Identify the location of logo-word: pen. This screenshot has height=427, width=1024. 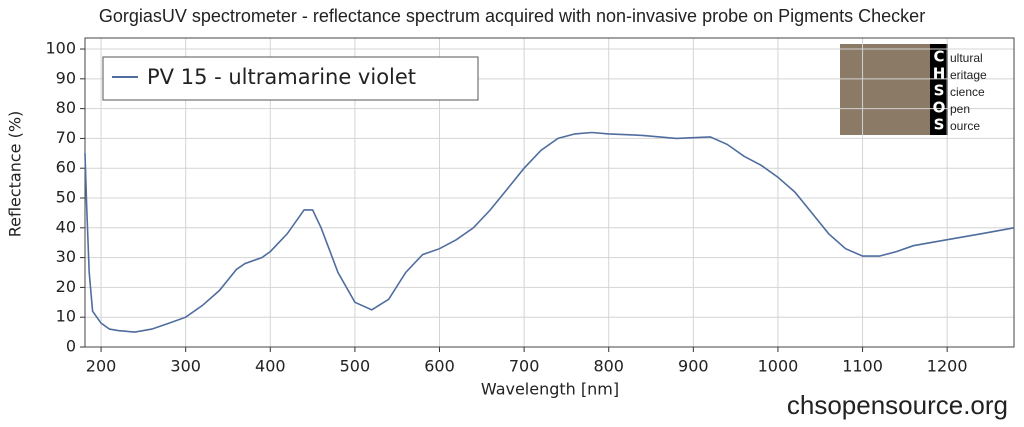
(960, 109).